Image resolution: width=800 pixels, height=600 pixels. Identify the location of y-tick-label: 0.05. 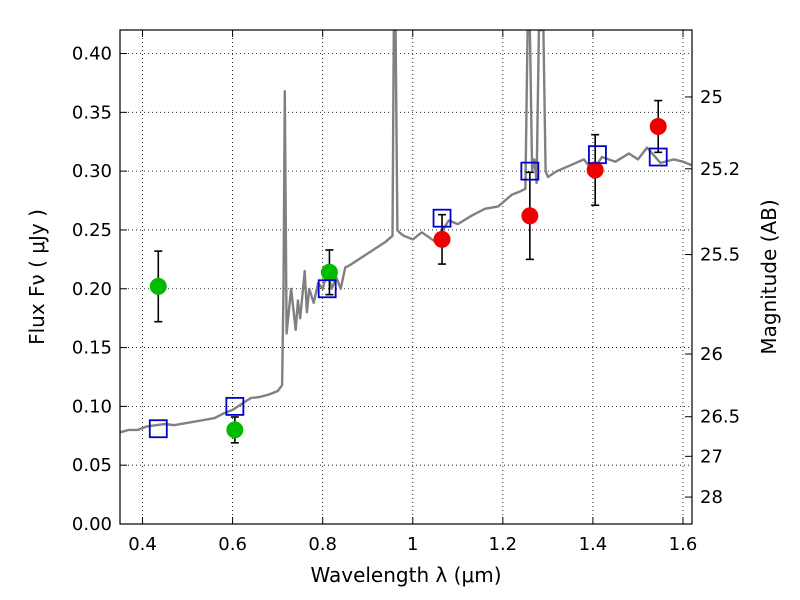
(92, 465).